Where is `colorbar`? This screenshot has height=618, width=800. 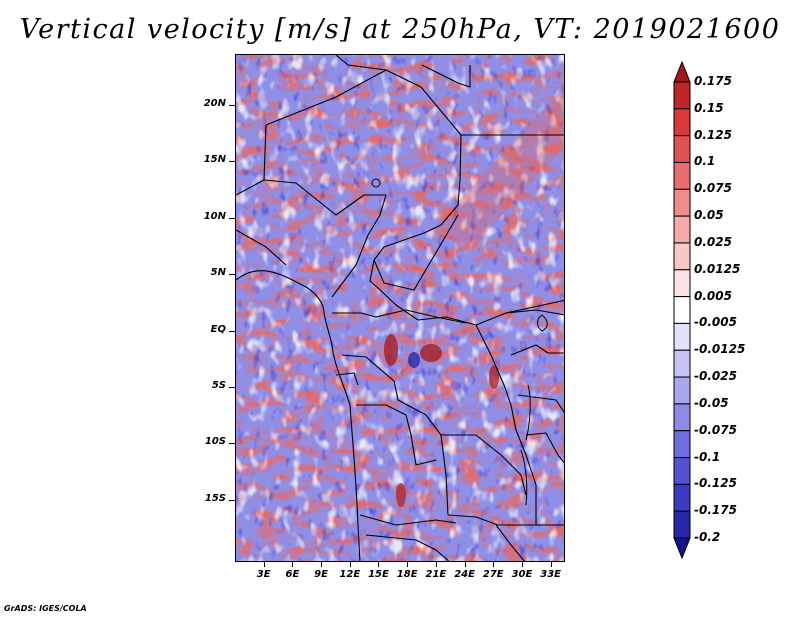
colorbar is located at coordinates (682, 310).